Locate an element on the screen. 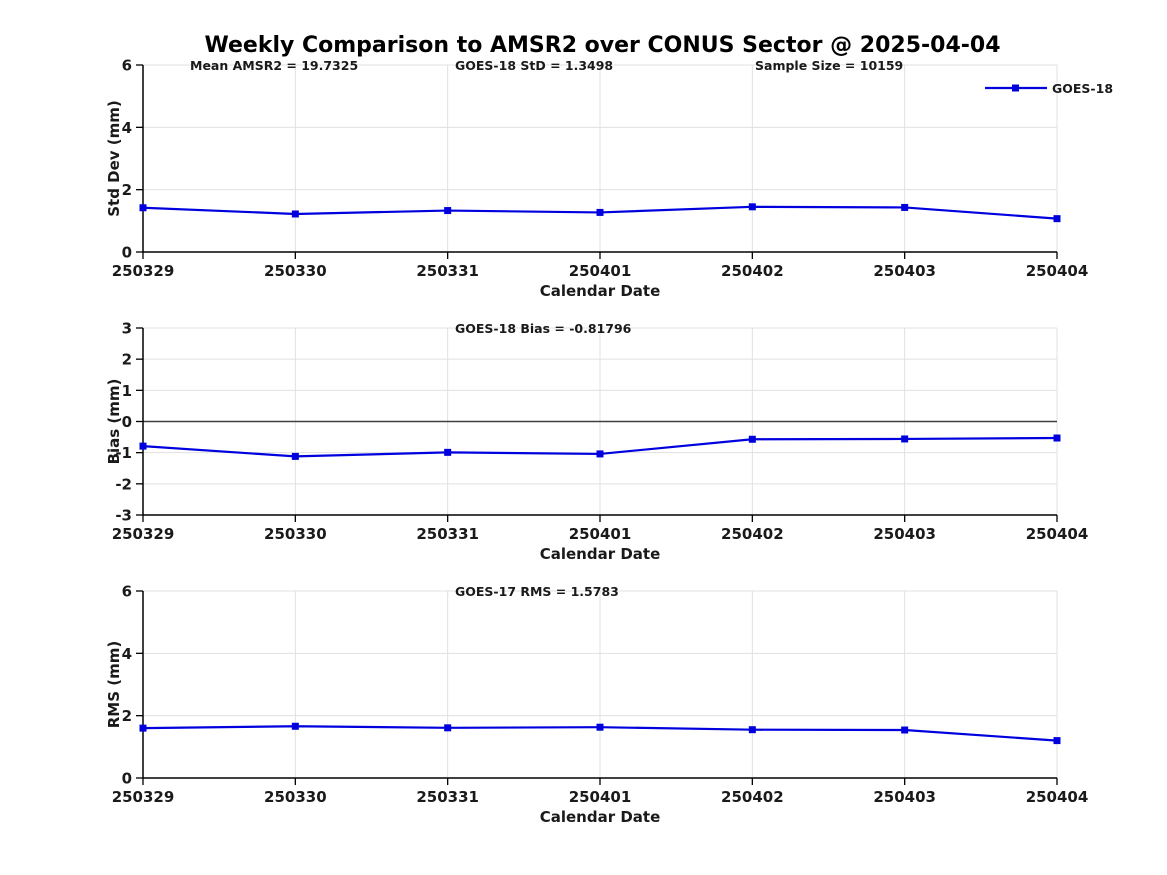  y-tick-label: -1 is located at coordinates (123, 453).